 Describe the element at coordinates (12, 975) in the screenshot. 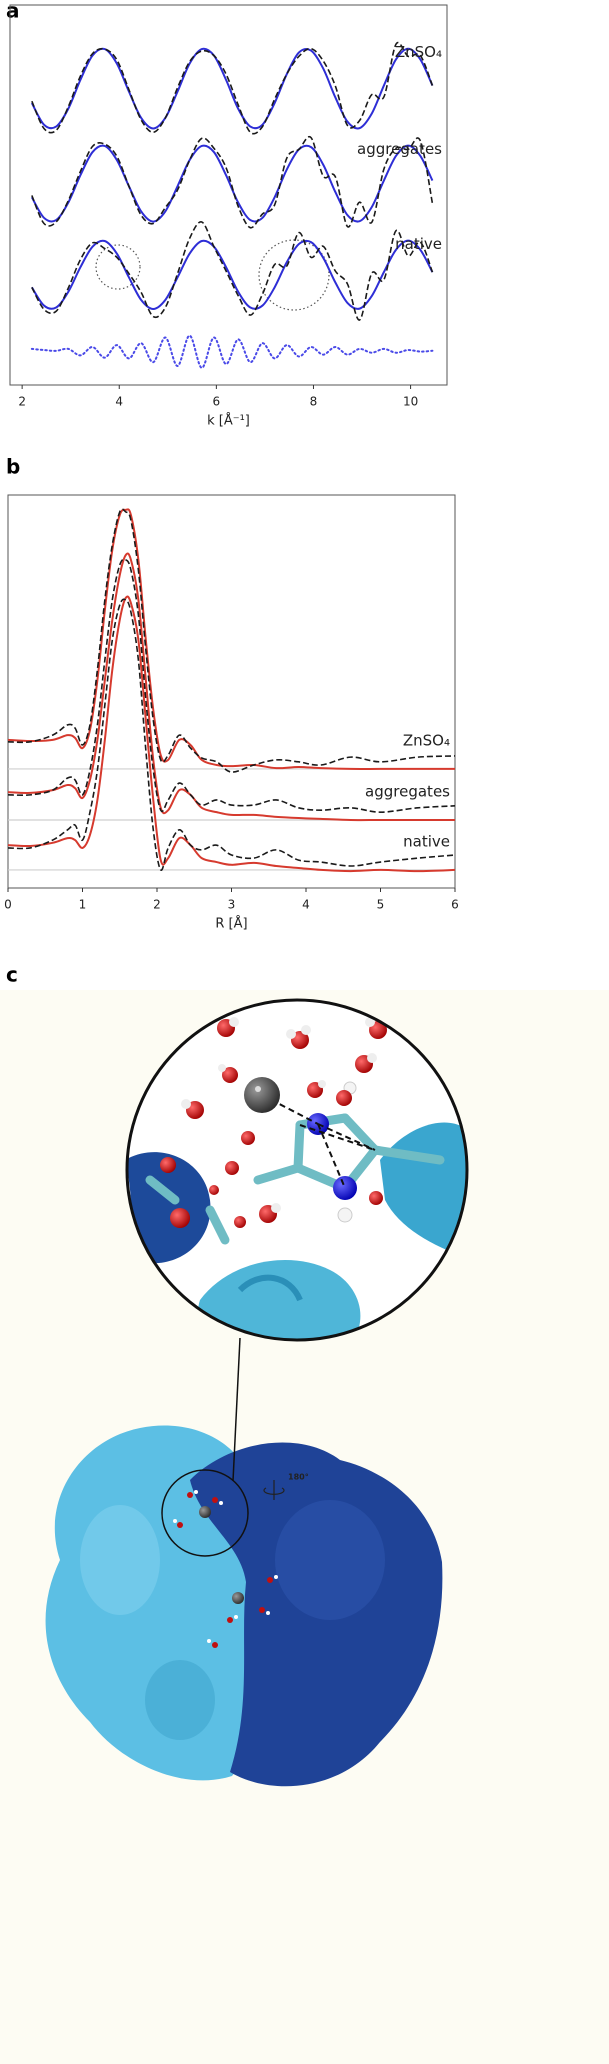

I see `panel-letter: c` at that location.